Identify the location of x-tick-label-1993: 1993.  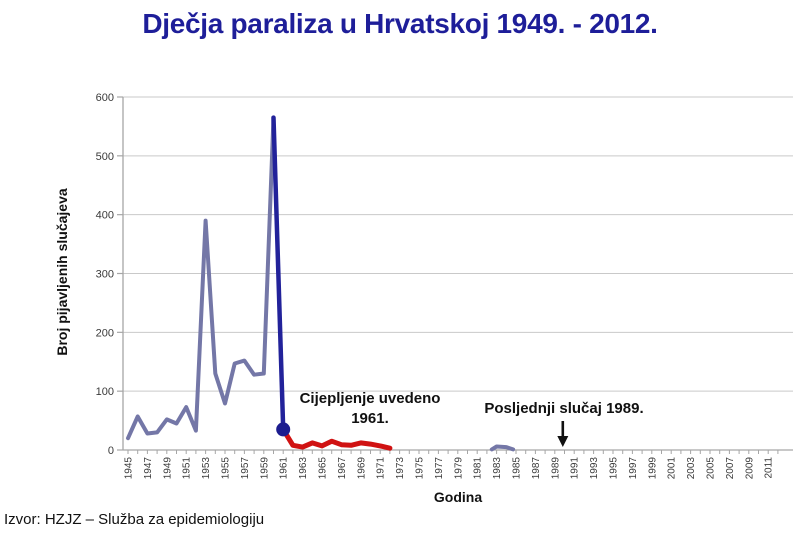
(594, 468).